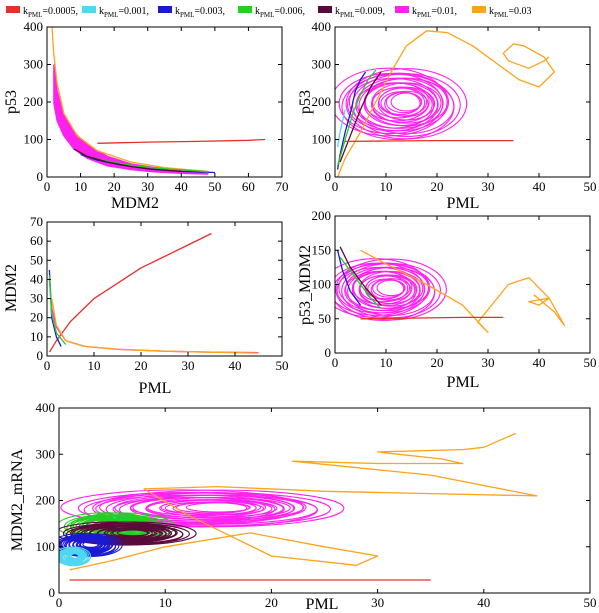 Image resolution: width=599 pixels, height=613 pixels. I want to click on legend-item: kPML=0.003,, so click(191, 12).